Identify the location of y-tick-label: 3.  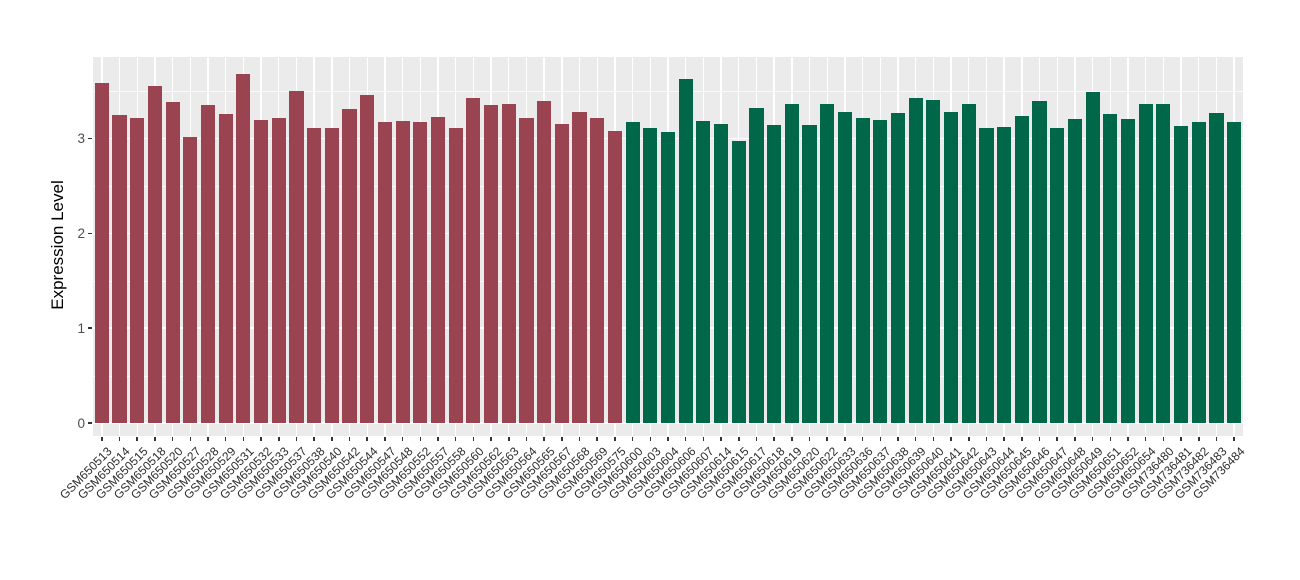
(81, 139).